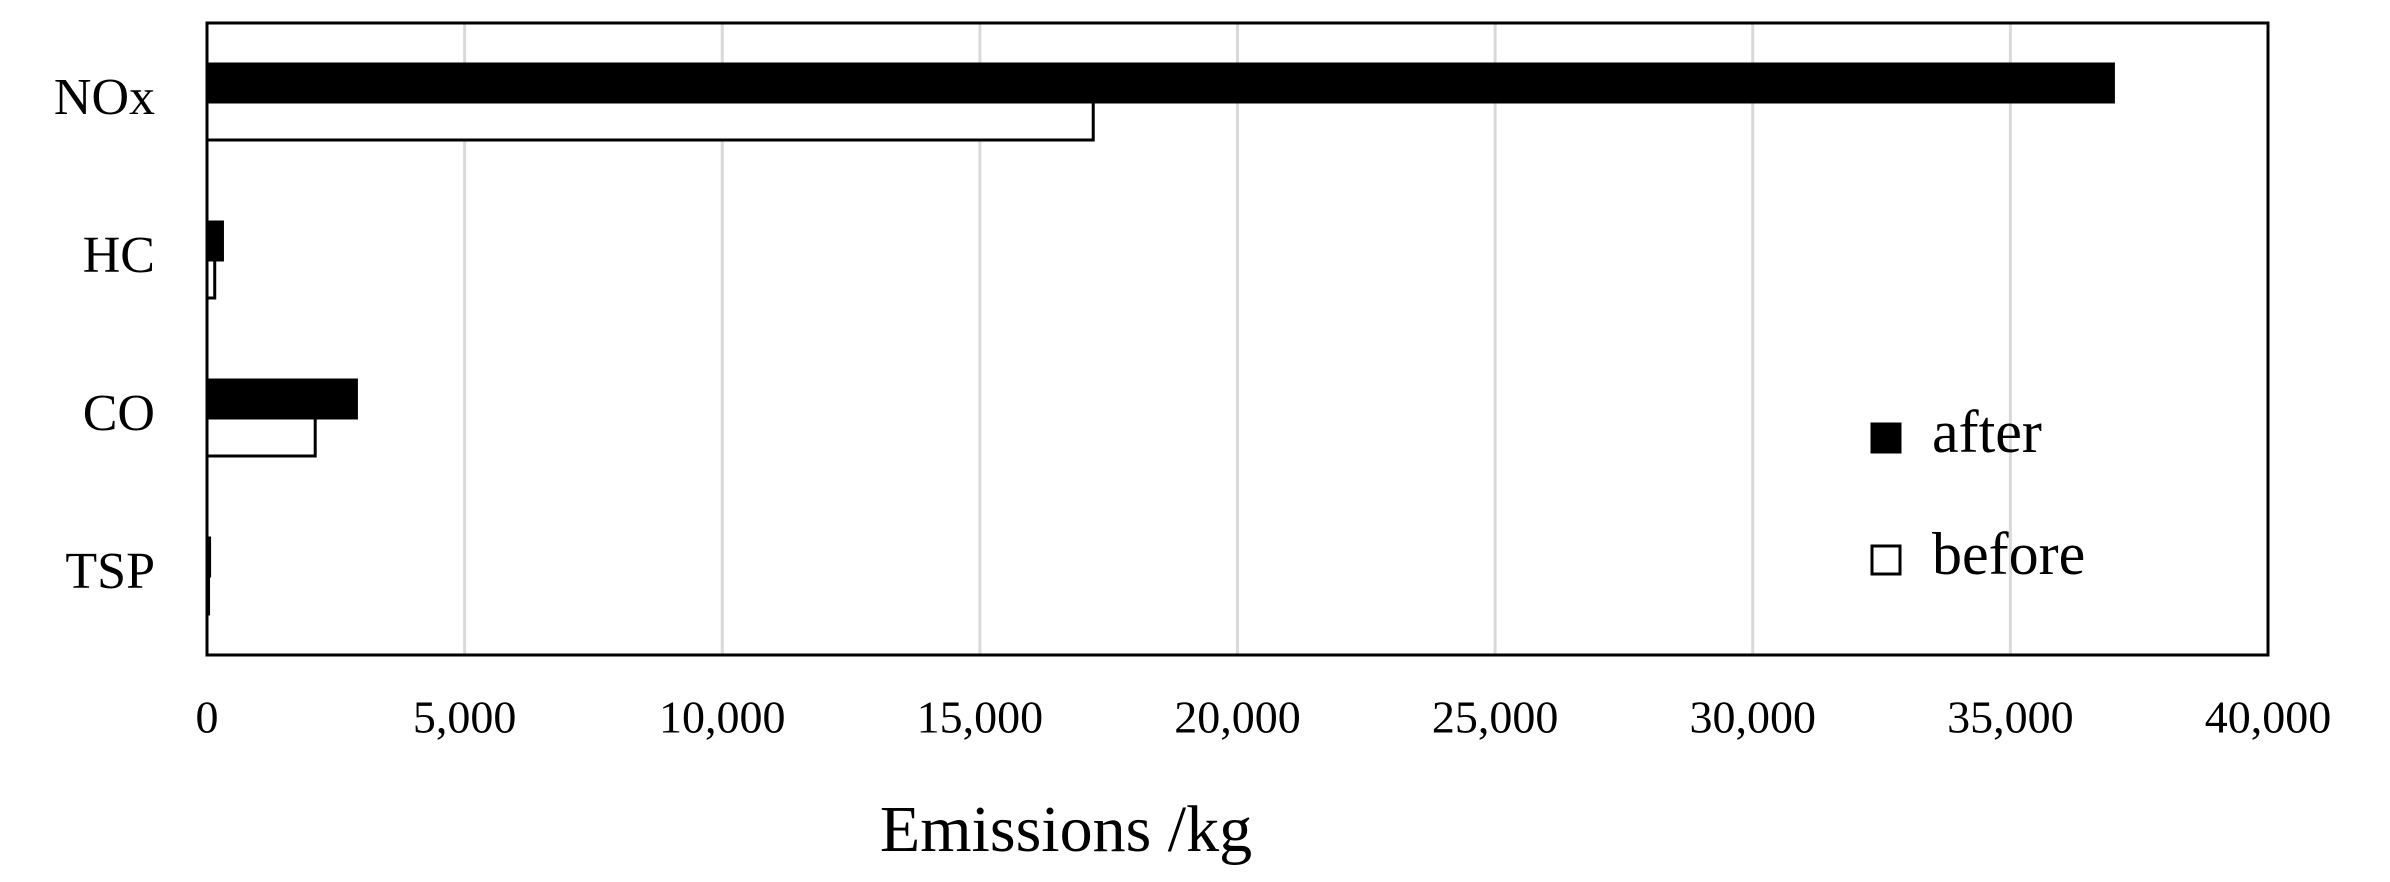 The width and height of the screenshot is (2390, 882). Describe the element at coordinates (1066, 829) in the screenshot. I see `x-axis-title: Emissions /kg` at that location.